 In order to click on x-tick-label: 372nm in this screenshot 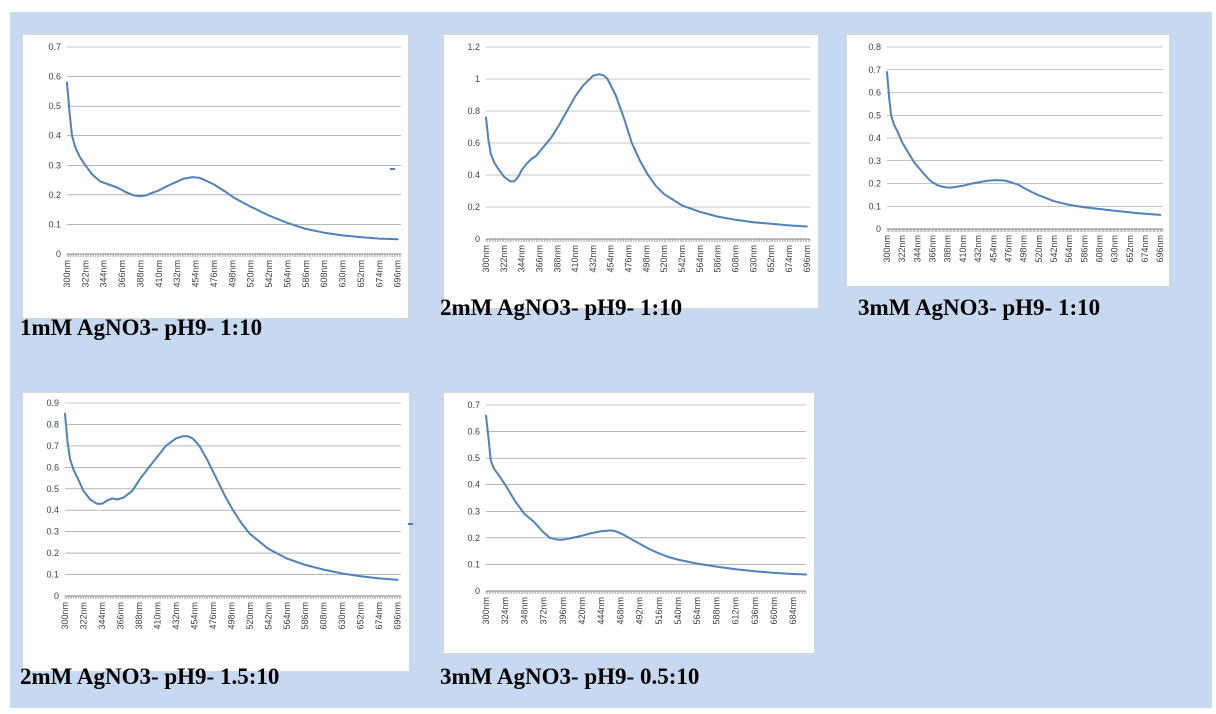, I will do `click(544, 611)`.